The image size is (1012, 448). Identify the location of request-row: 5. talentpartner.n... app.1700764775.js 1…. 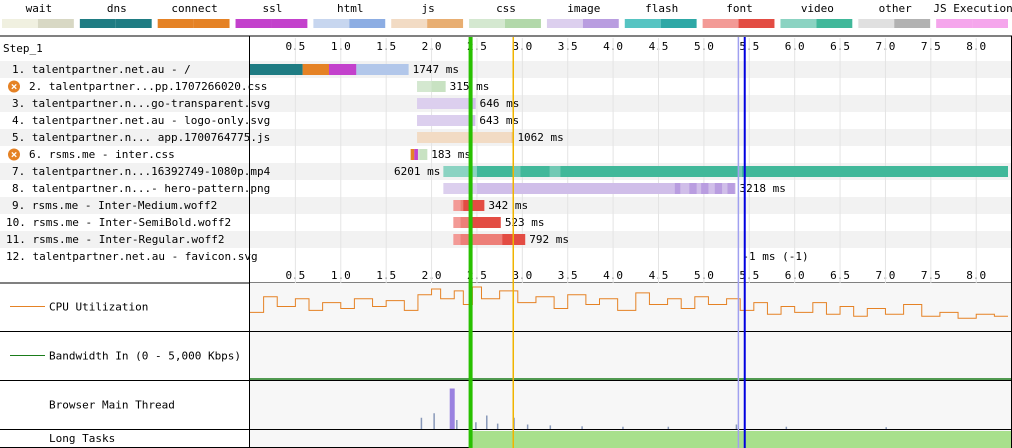
(288, 137).